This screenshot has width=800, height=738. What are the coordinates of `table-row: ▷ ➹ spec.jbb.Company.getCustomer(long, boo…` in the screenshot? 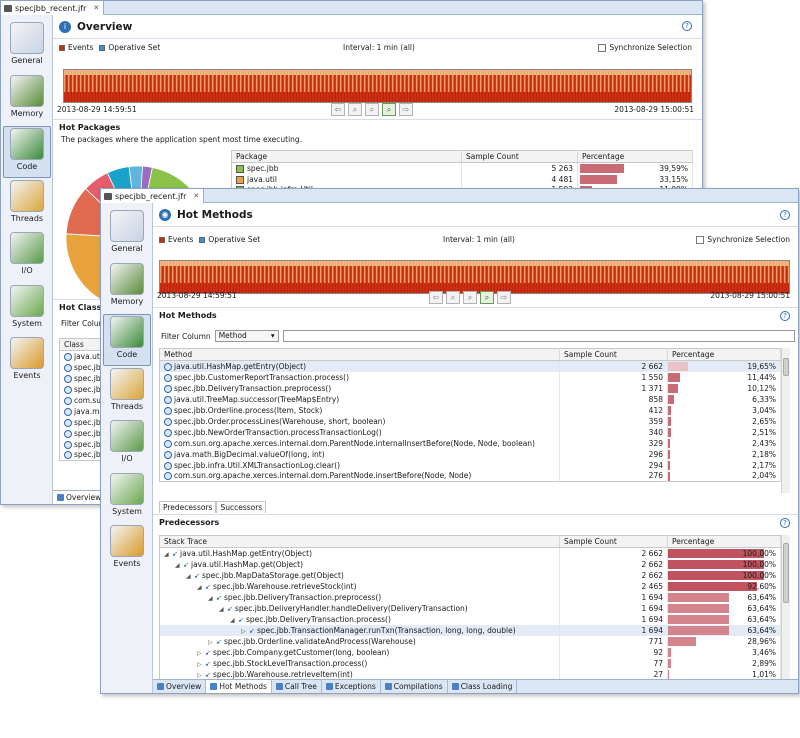 It's located at (470, 652).